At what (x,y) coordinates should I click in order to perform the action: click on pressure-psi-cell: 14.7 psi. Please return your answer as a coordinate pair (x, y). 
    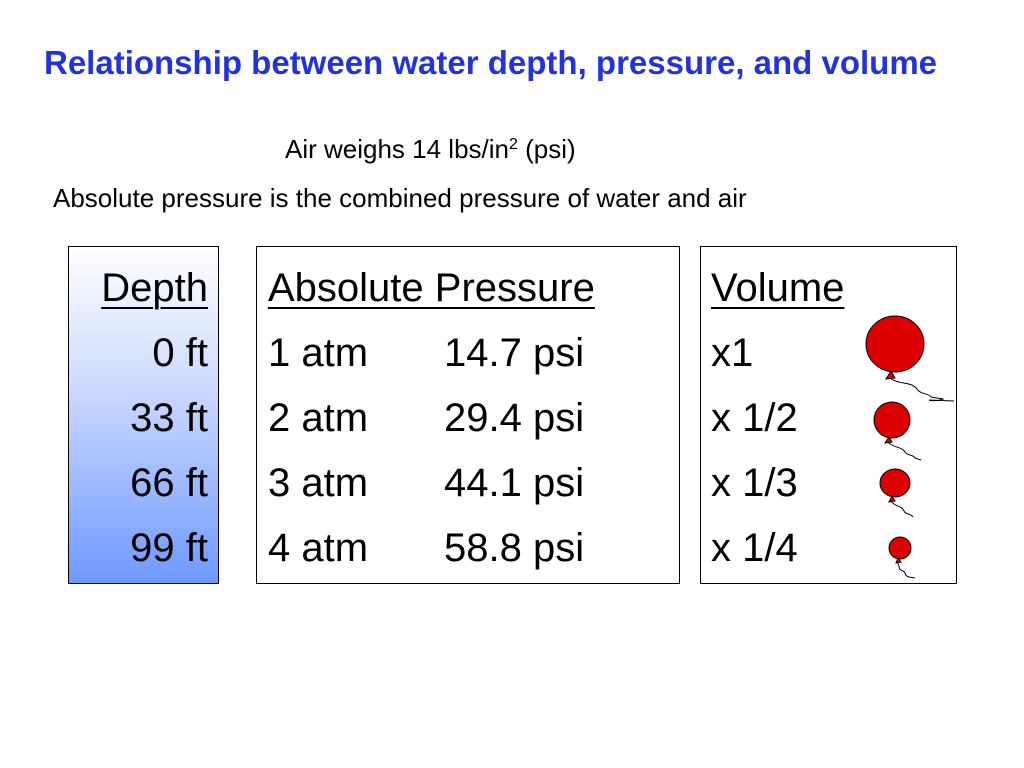
    Looking at the image, I should click on (514, 353).